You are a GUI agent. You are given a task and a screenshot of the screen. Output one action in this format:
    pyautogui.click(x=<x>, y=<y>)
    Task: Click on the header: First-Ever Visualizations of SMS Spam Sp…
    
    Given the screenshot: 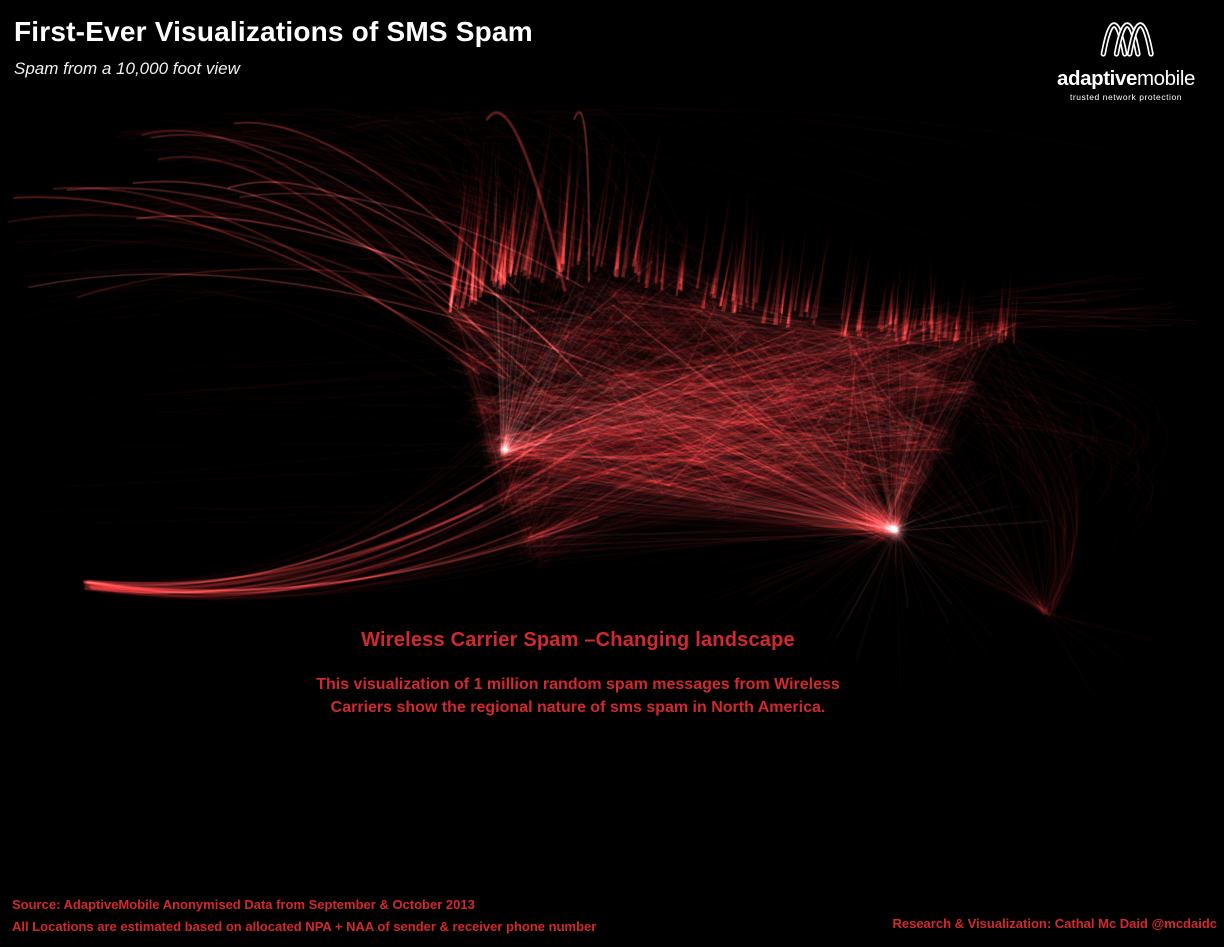 What is the action you would take?
    pyautogui.click(x=273, y=47)
    